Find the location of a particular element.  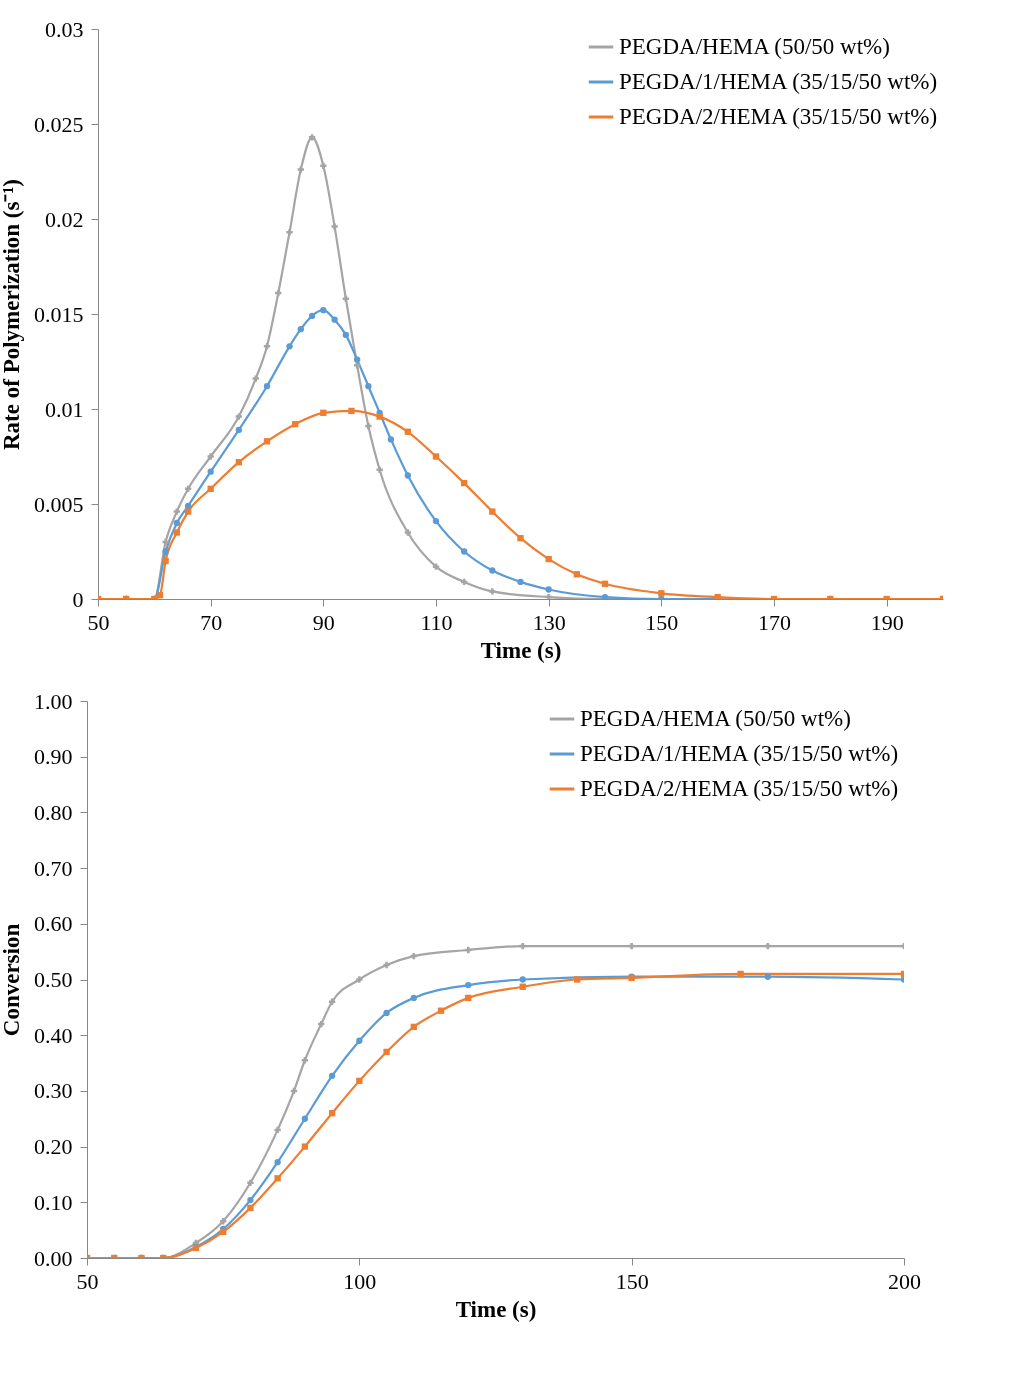

y-tick-label: 0.025 is located at coordinates (59, 124).